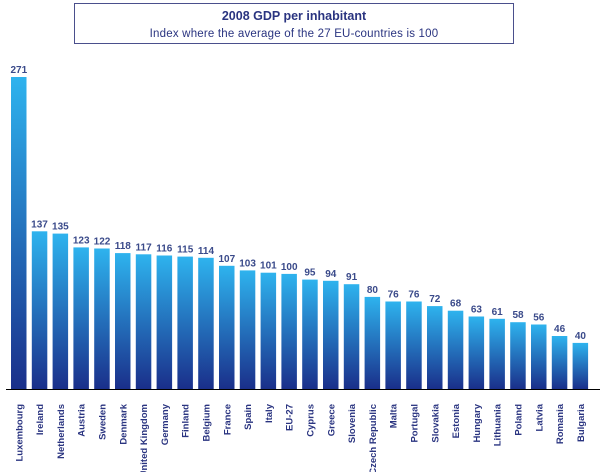 The height and width of the screenshot is (472, 614). I want to click on bar-poland, so click(518, 355).